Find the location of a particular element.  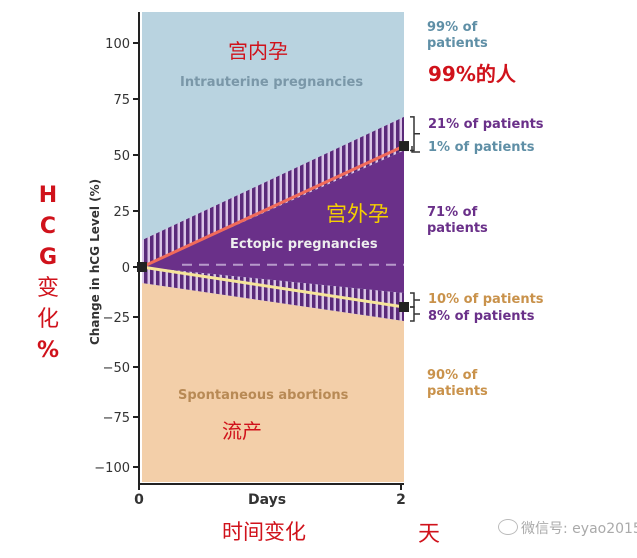

cn-intrauterine: 宫内孕 is located at coordinates (258, 51).